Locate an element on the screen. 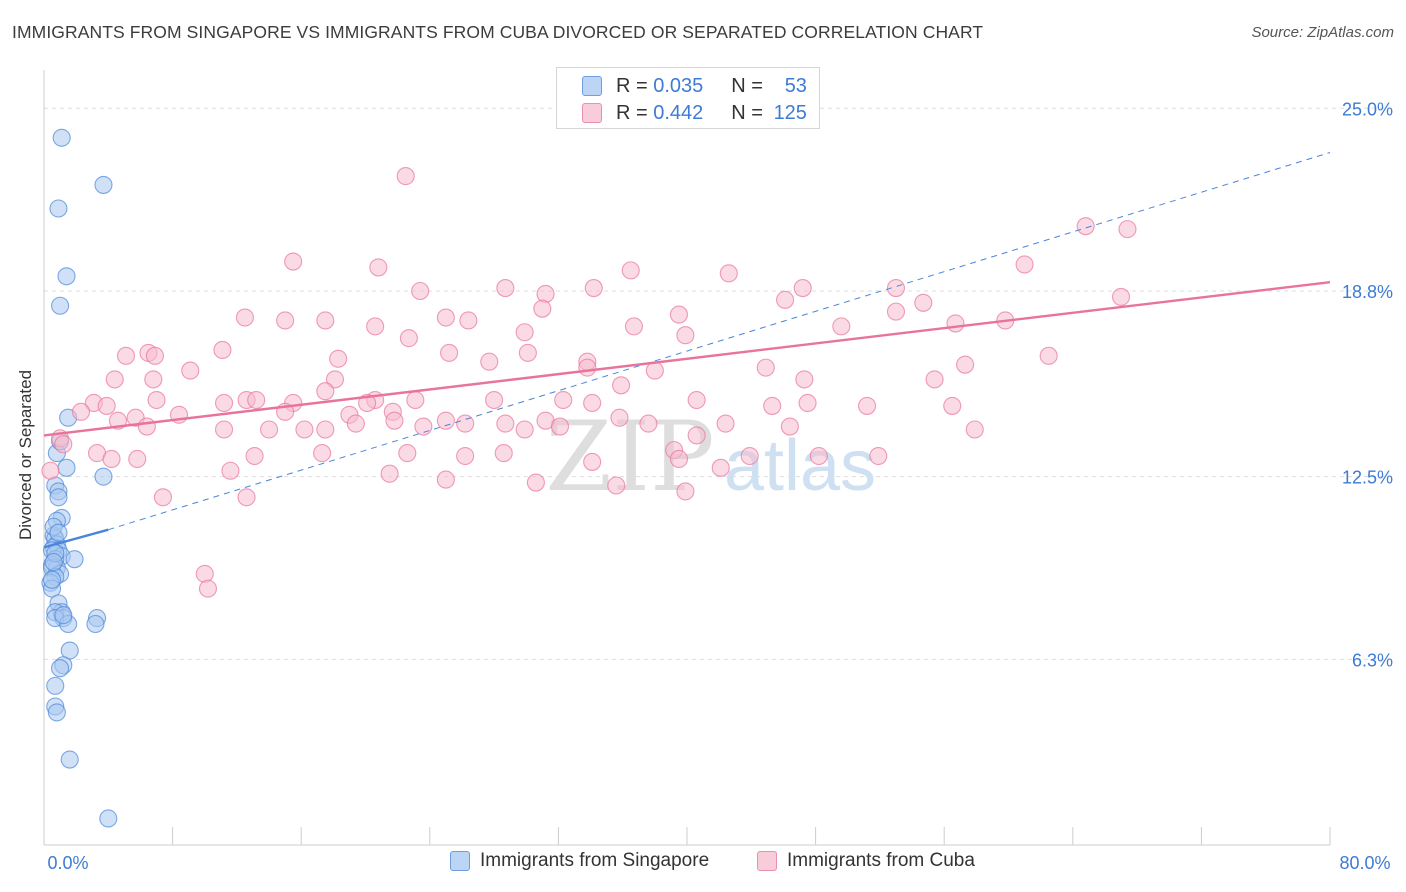 This screenshot has height=892, width=1406. y-tick-label: 6.3% is located at coordinates (1372, 660).